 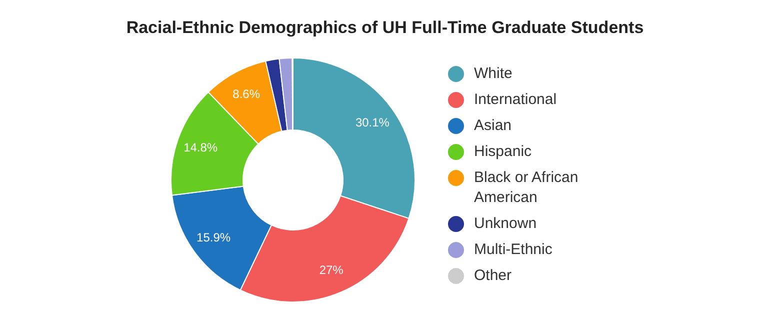 I want to click on data-label: 15.9%, so click(x=213, y=237).